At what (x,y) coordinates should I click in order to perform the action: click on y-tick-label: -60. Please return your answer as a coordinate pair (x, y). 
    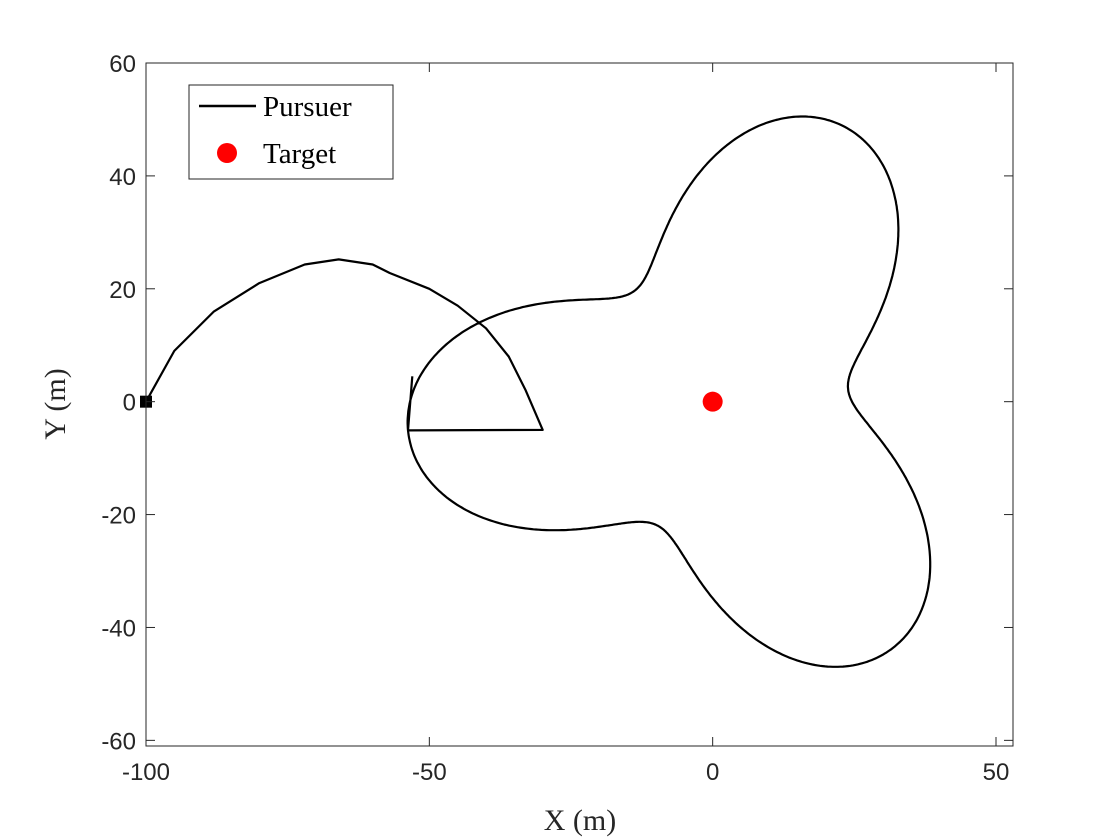
    Looking at the image, I should click on (118, 741).